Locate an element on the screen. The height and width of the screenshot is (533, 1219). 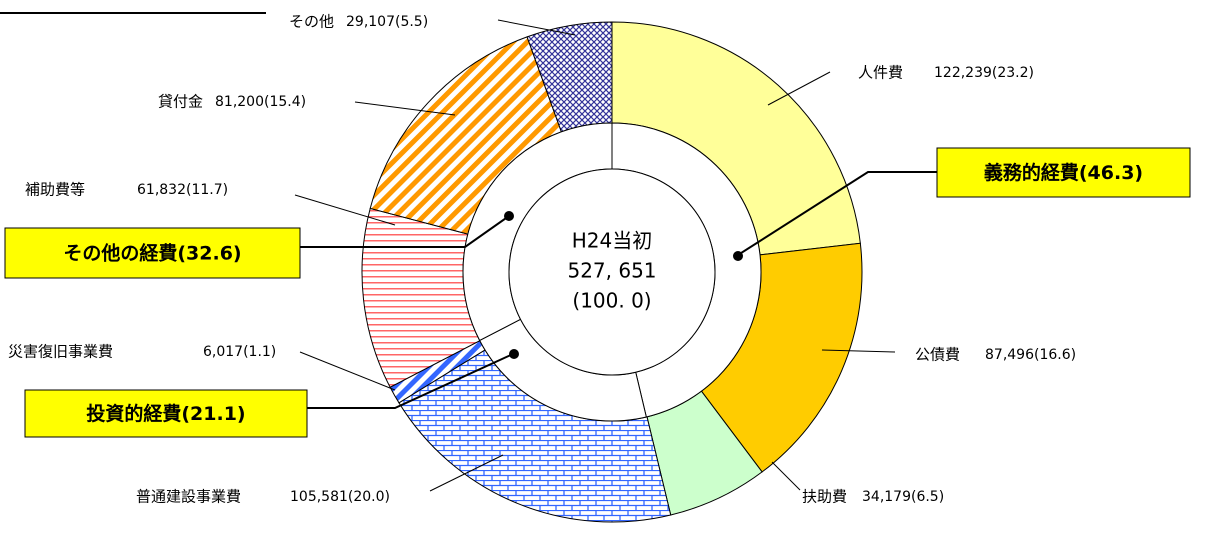
value-label: 105,581(20.0) is located at coordinates (340, 497).